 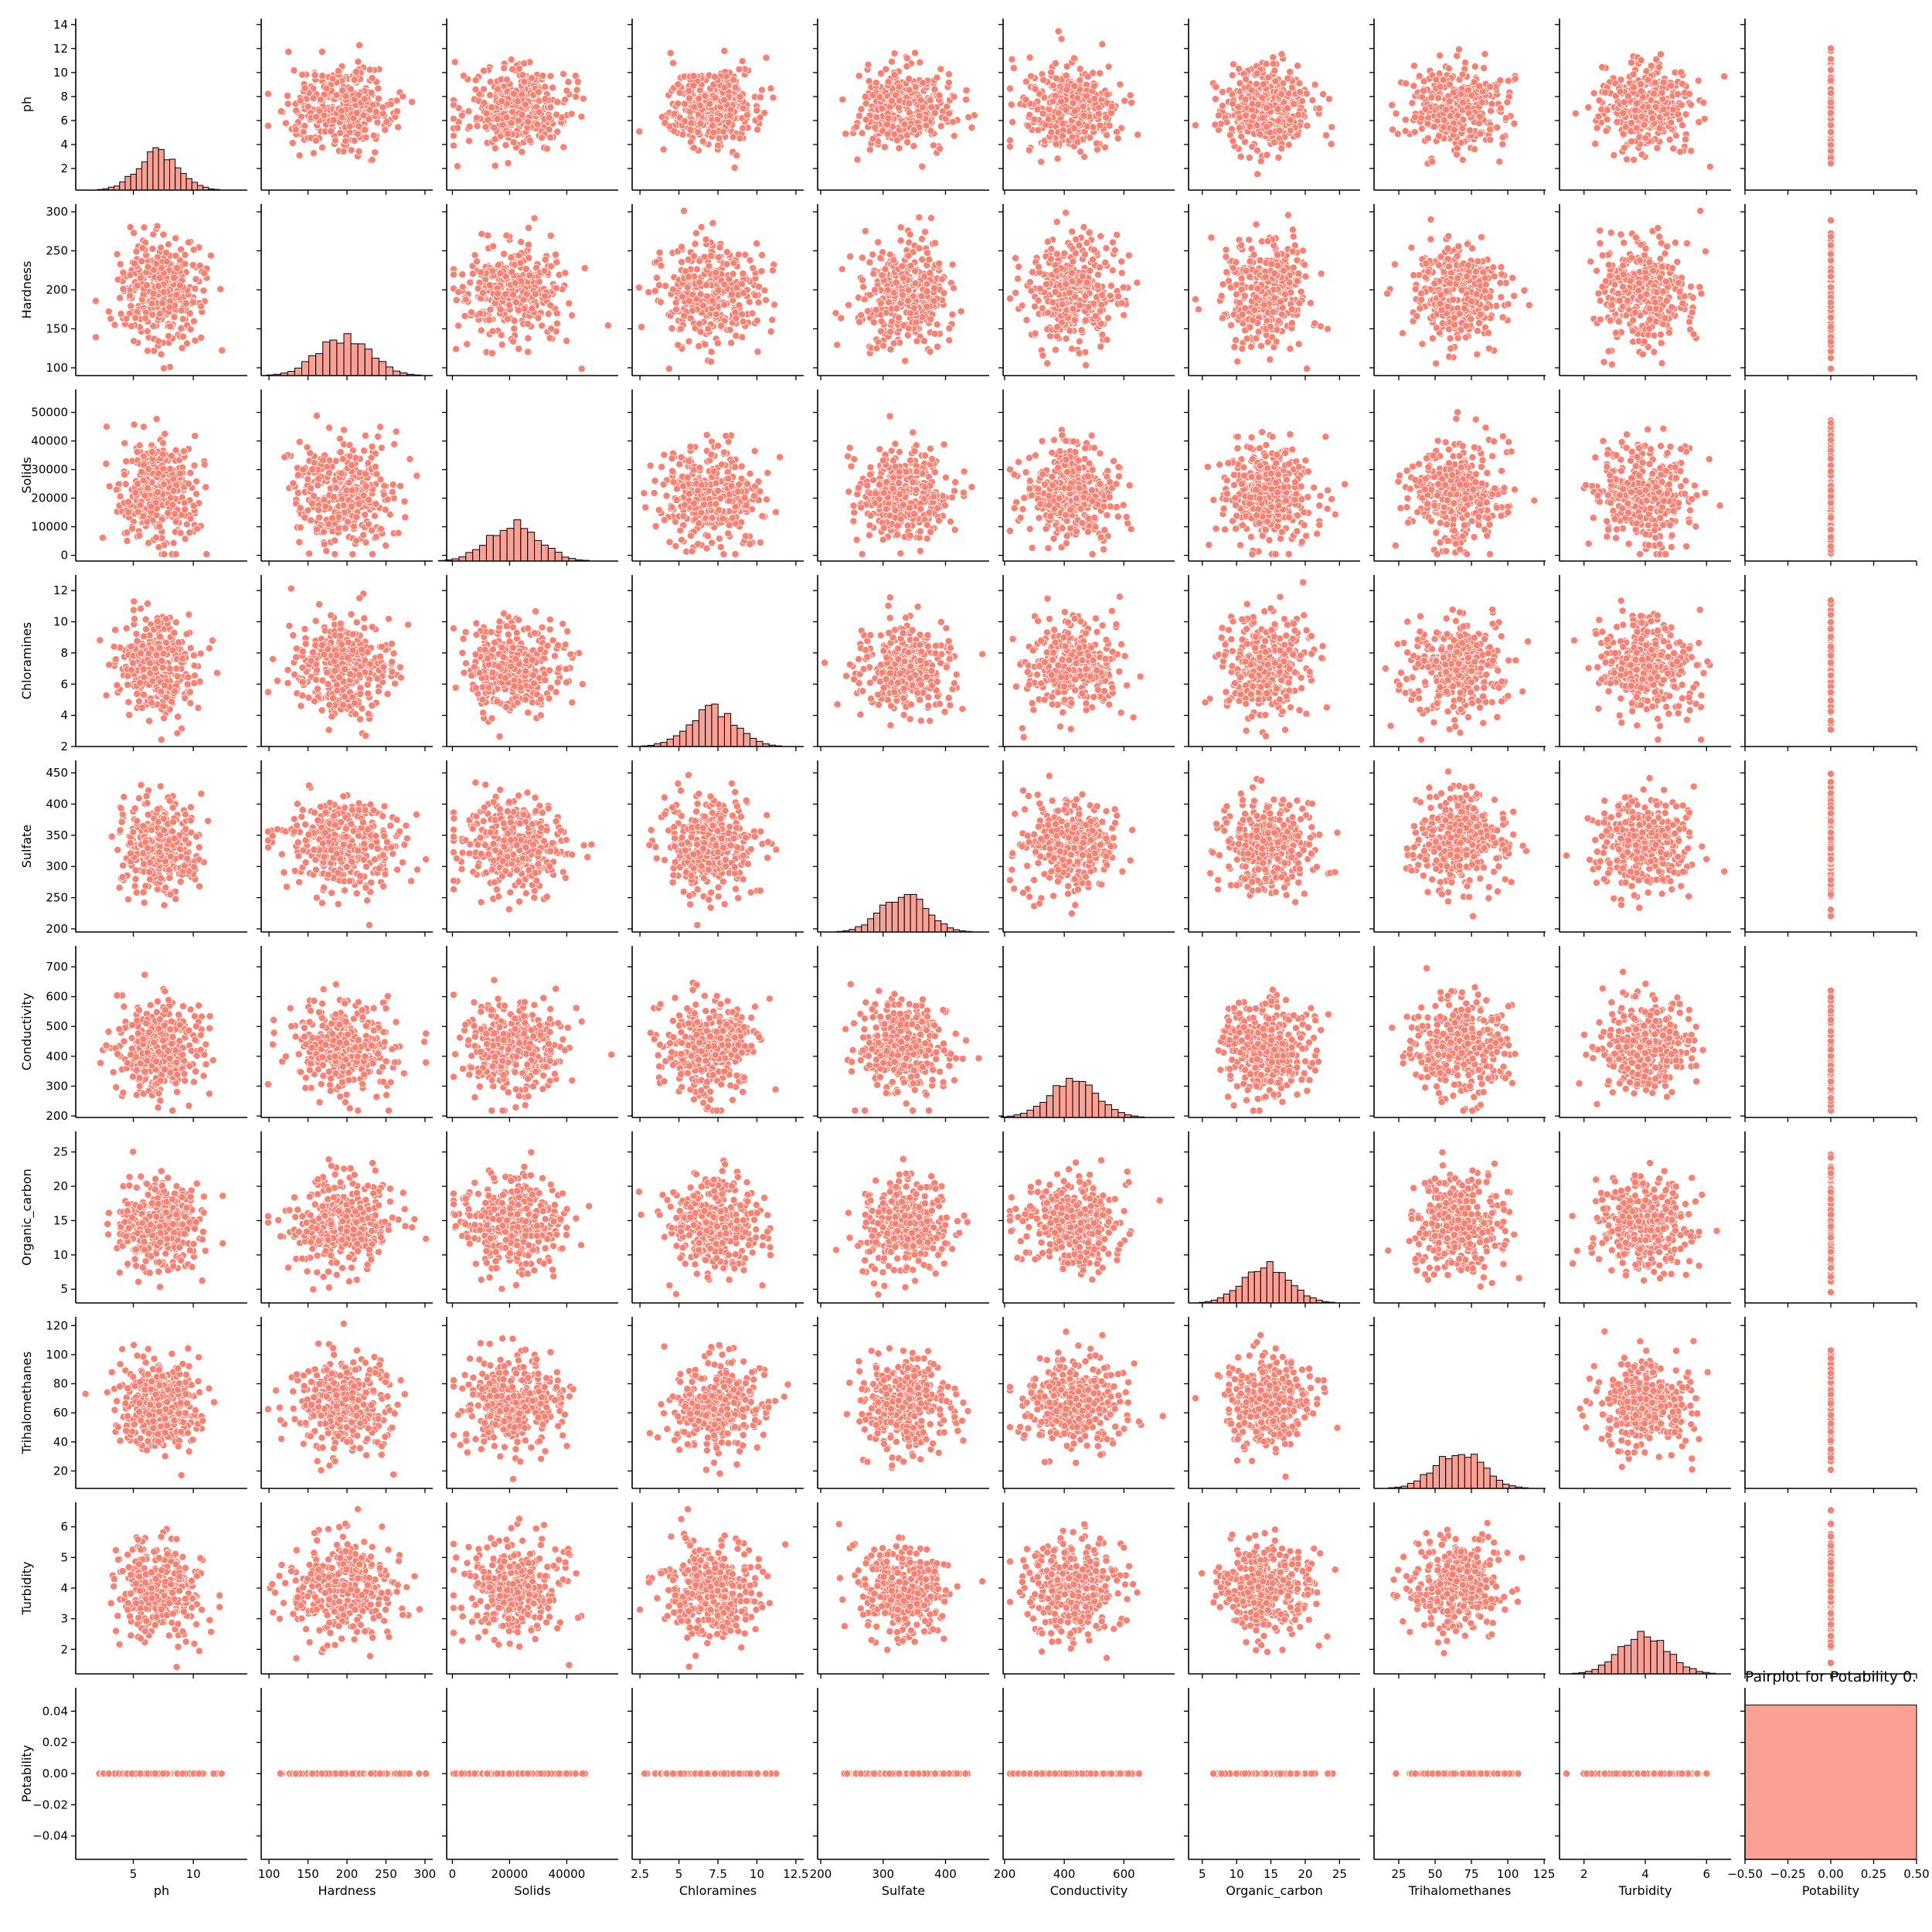 I want to click on panel-ph-vs-Organic_carbon, so click(x=1272, y=107).